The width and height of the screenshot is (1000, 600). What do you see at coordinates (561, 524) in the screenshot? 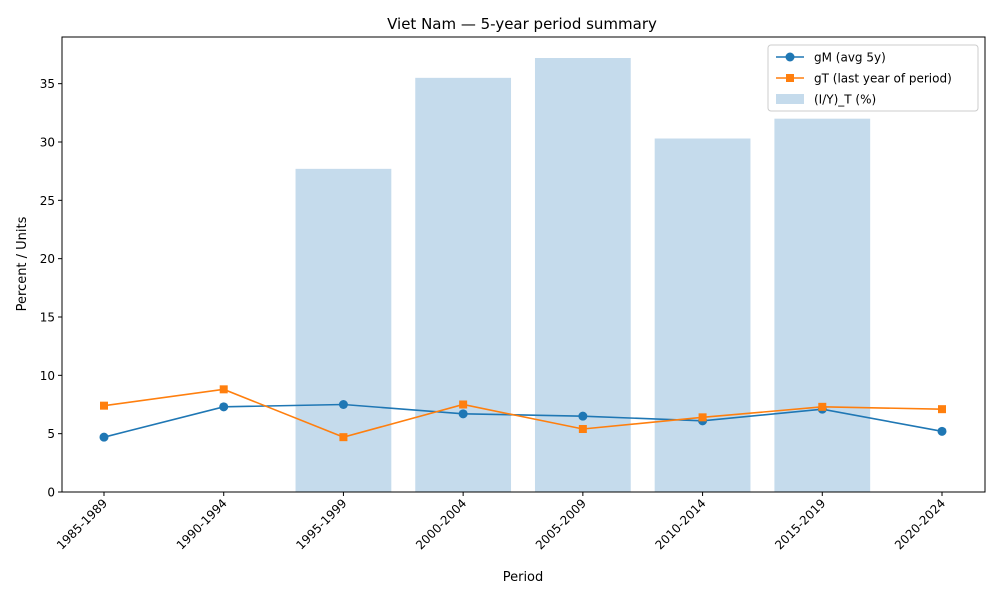
I see `x-tick-label: 2005-2009` at bounding box center [561, 524].